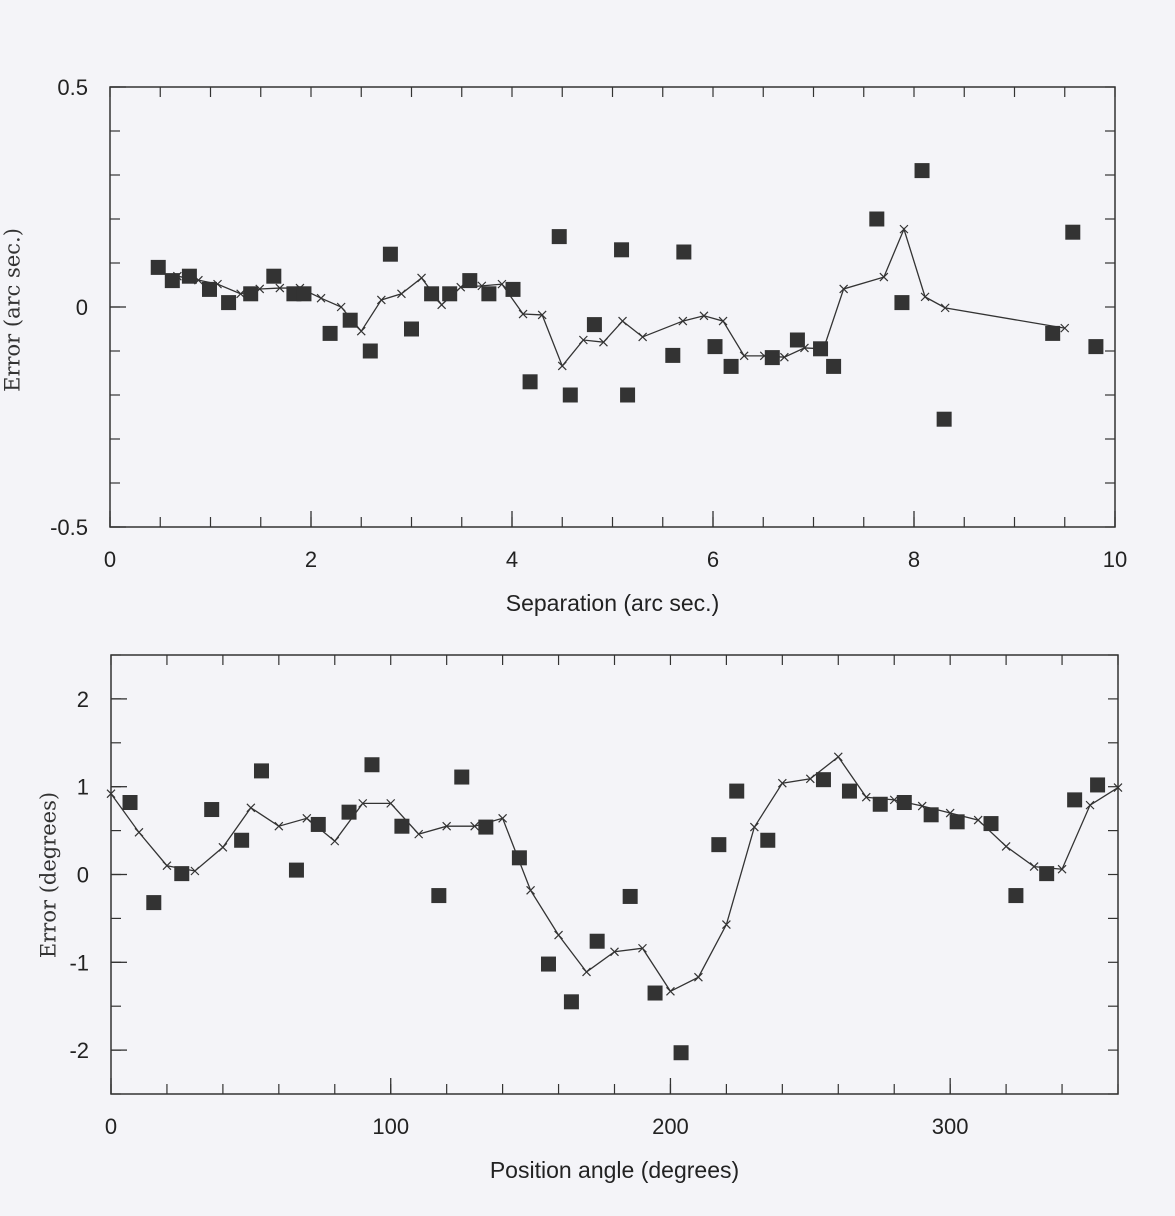 The width and height of the screenshot is (1175, 1216). I want to click on y-axis-title: Error (arc sec.), so click(12, 310).